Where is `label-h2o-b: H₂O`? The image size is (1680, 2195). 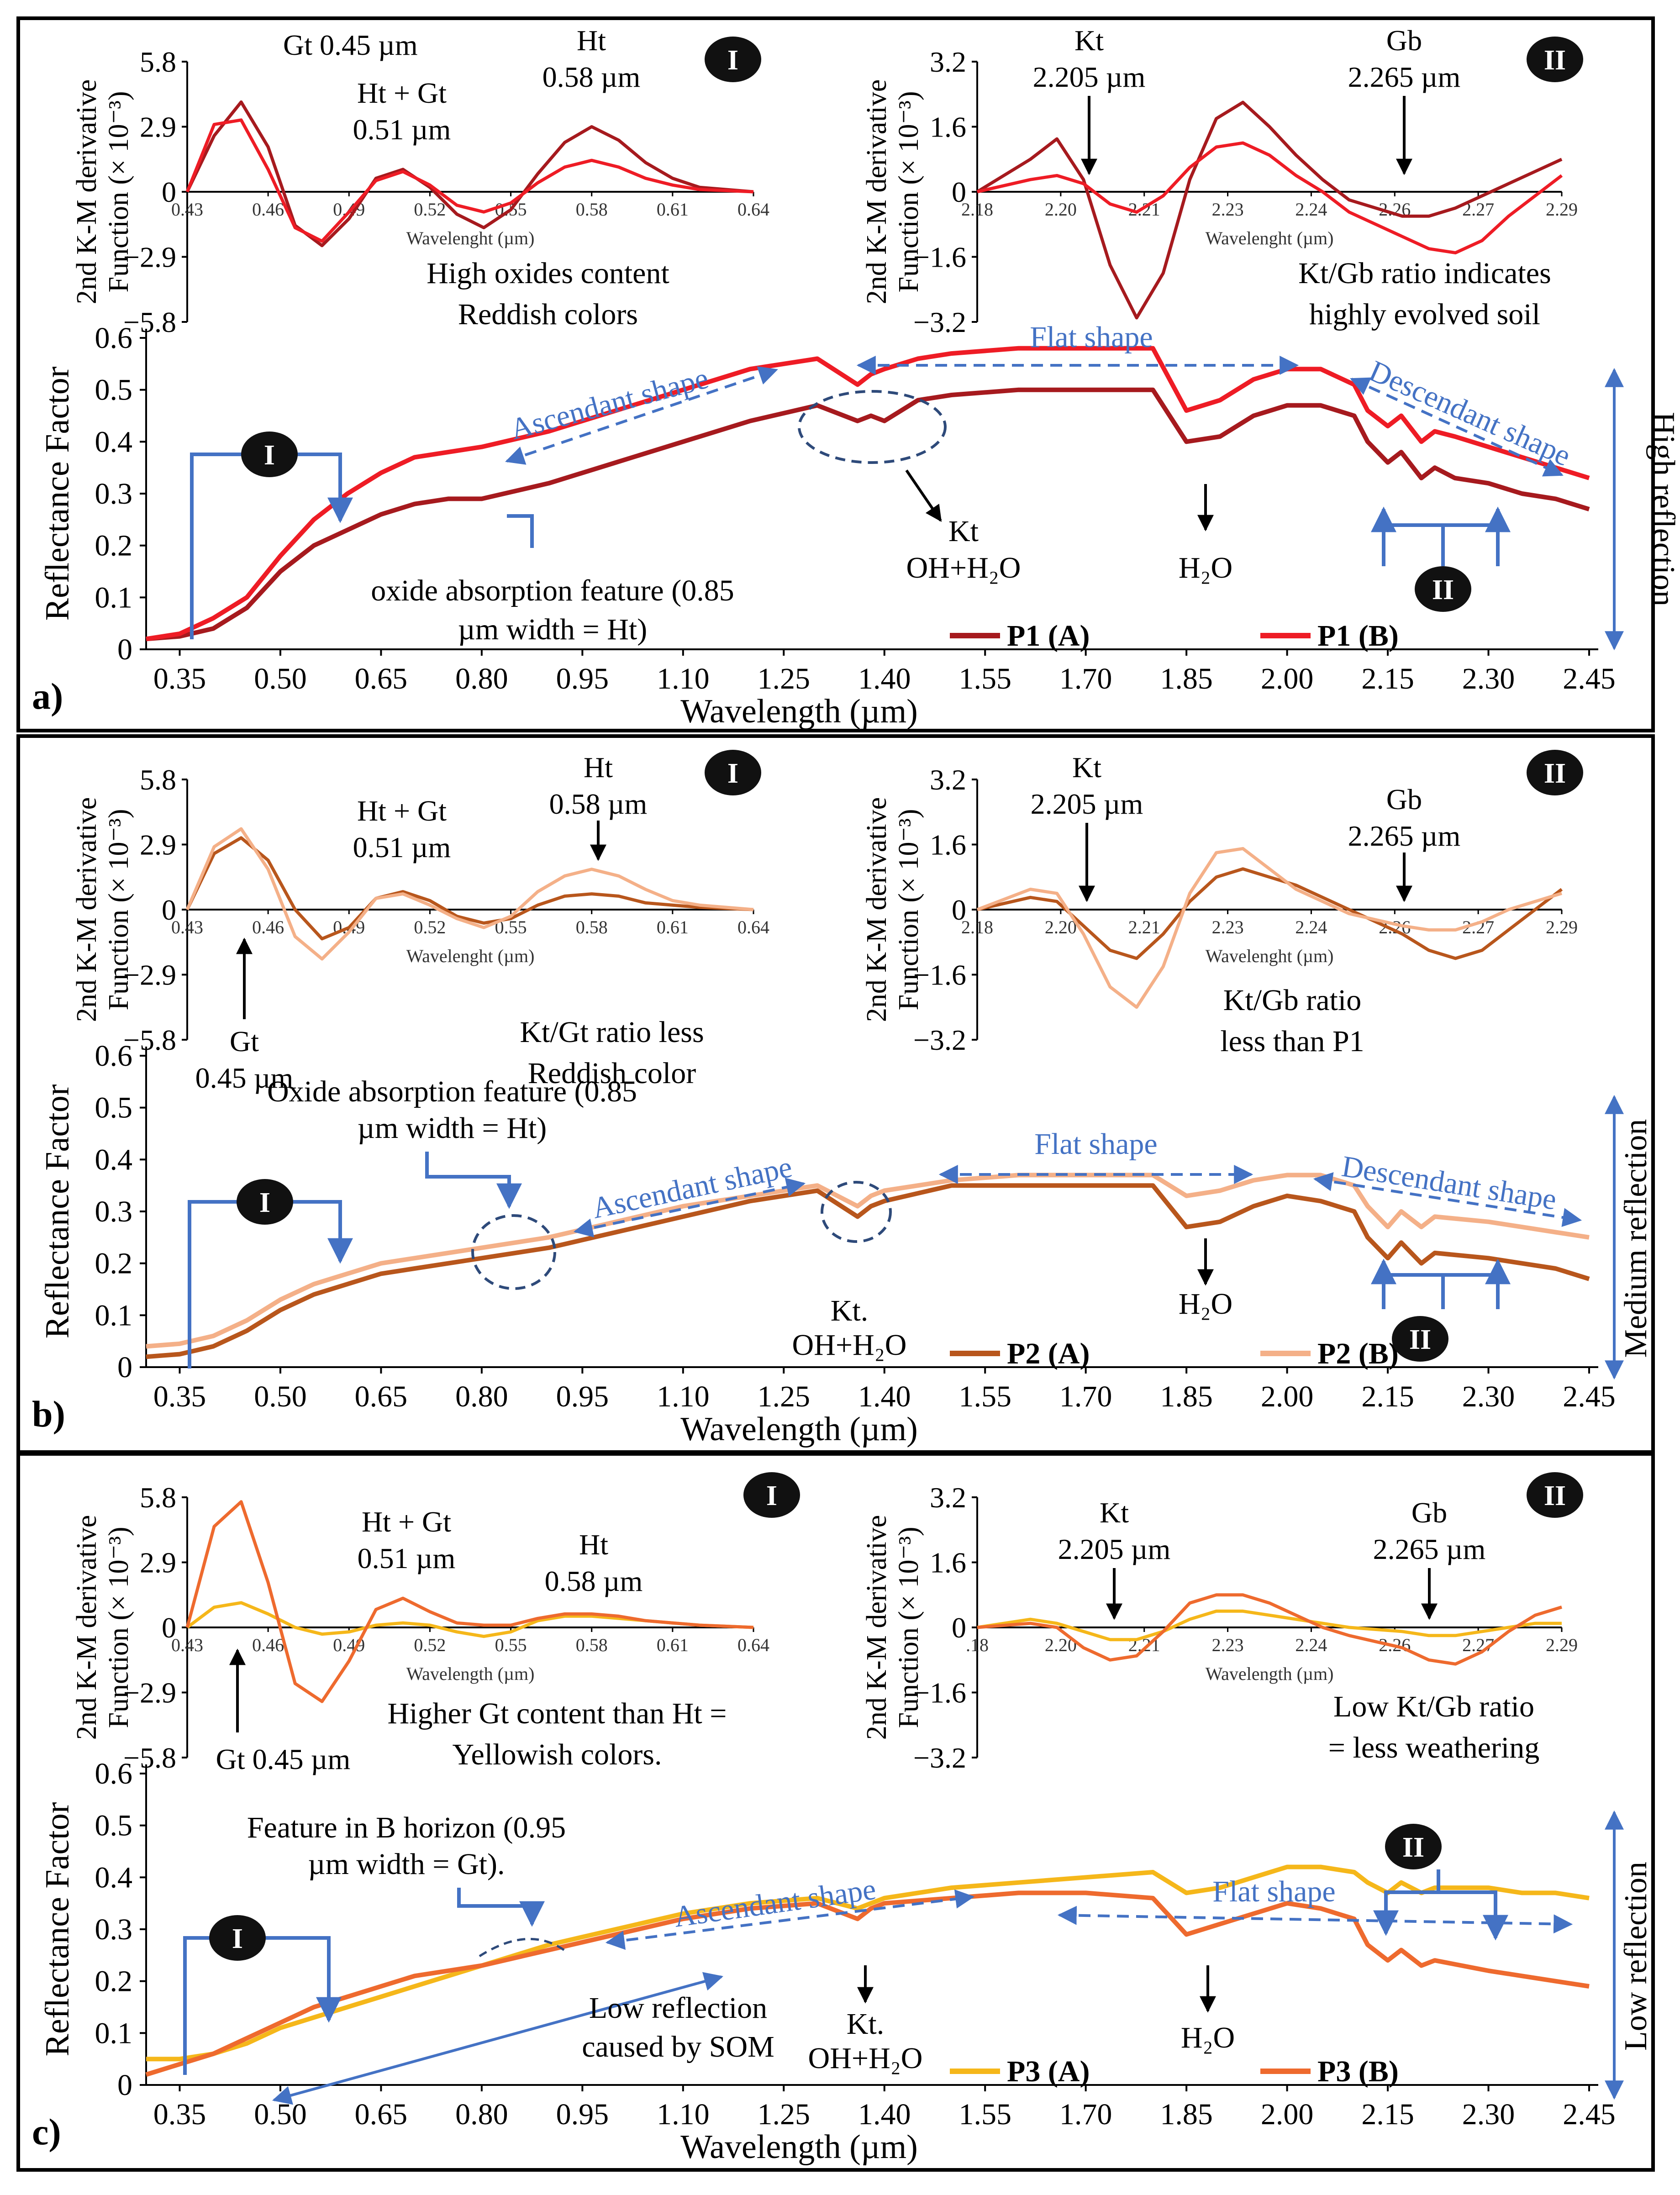 label-h2o-b: H₂O is located at coordinates (1205, 1304).